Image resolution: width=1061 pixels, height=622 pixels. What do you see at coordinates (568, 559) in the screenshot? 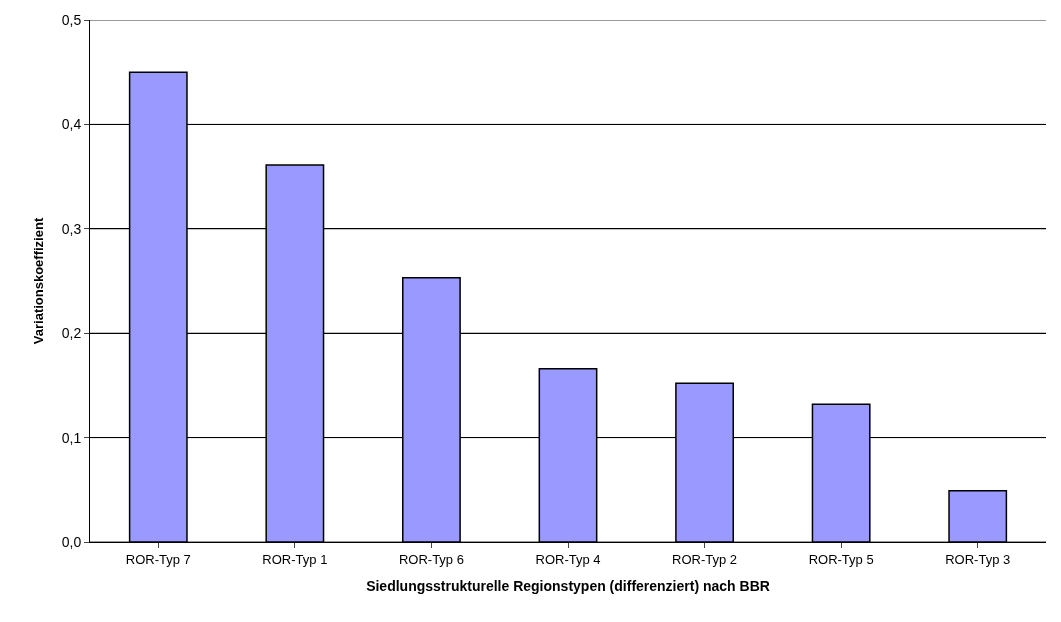
I see `x-tick-label: ROR-Typ 4` at bounding box center [568, 559].